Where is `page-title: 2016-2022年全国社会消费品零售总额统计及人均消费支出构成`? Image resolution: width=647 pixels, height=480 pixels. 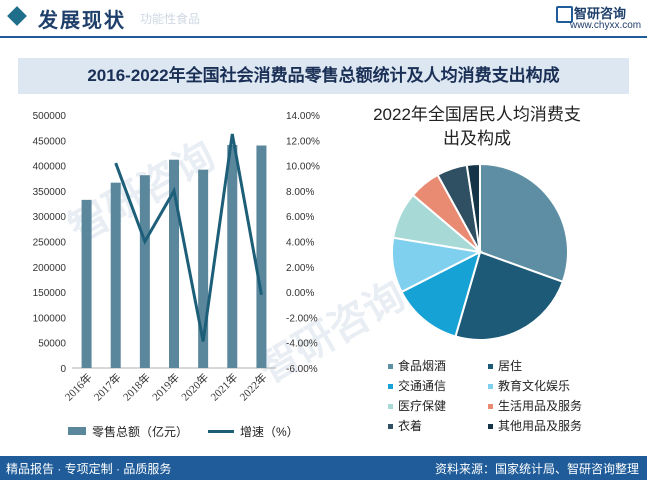
page-title: 2016-2022年全国社会消费品零售总额统计及人均消费支出构成 is located at coordinates (323, 75).